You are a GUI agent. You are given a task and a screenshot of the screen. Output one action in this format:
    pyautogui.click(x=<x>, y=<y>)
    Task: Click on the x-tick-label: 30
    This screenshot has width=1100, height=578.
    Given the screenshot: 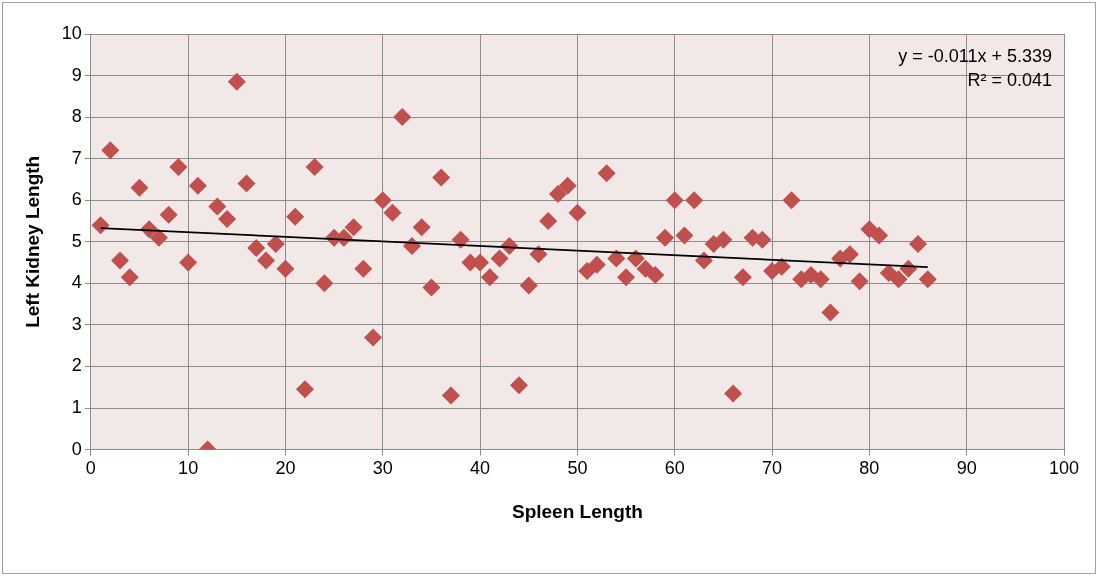 What is the action you would take?
    pyautogui.click(x=382, y=468)
    